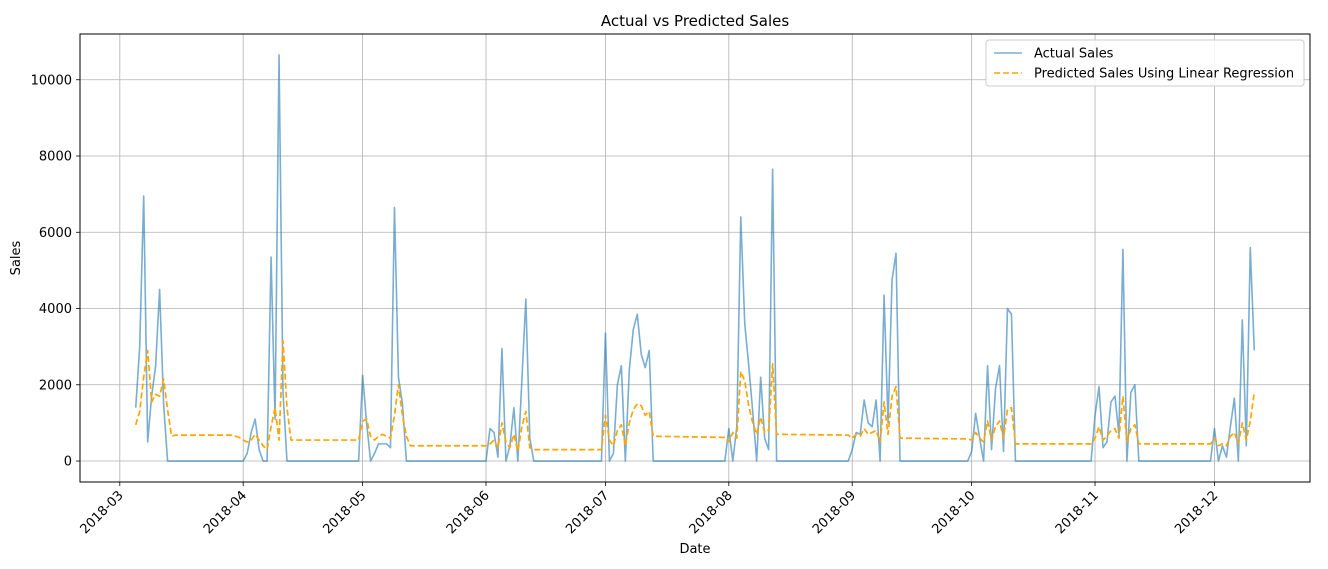  What do you see at coordinates (694, 549) in the screenshot?
I see `x-axis-label: Date` at bounding box center [694, 549].